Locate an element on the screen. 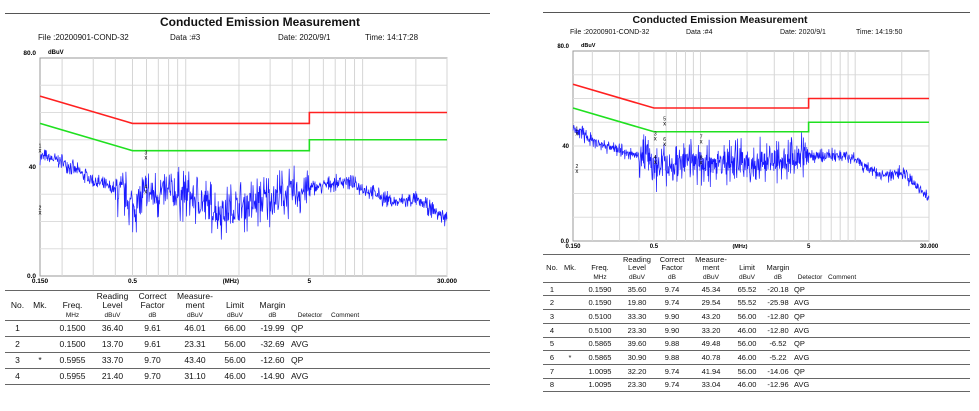  avg-limit-line is located at coordinates (750, 120).